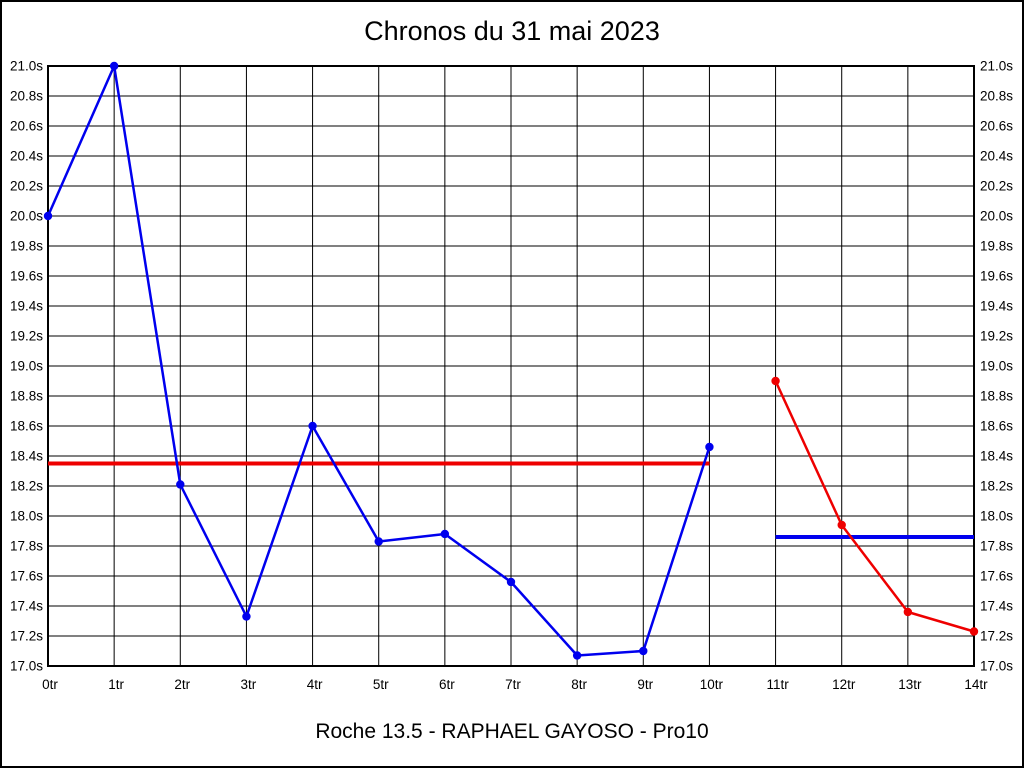 The width and height of the screenshot is (1024, 773). I want to click on y-tick-label-left: 18.6s, so click(26, 426).